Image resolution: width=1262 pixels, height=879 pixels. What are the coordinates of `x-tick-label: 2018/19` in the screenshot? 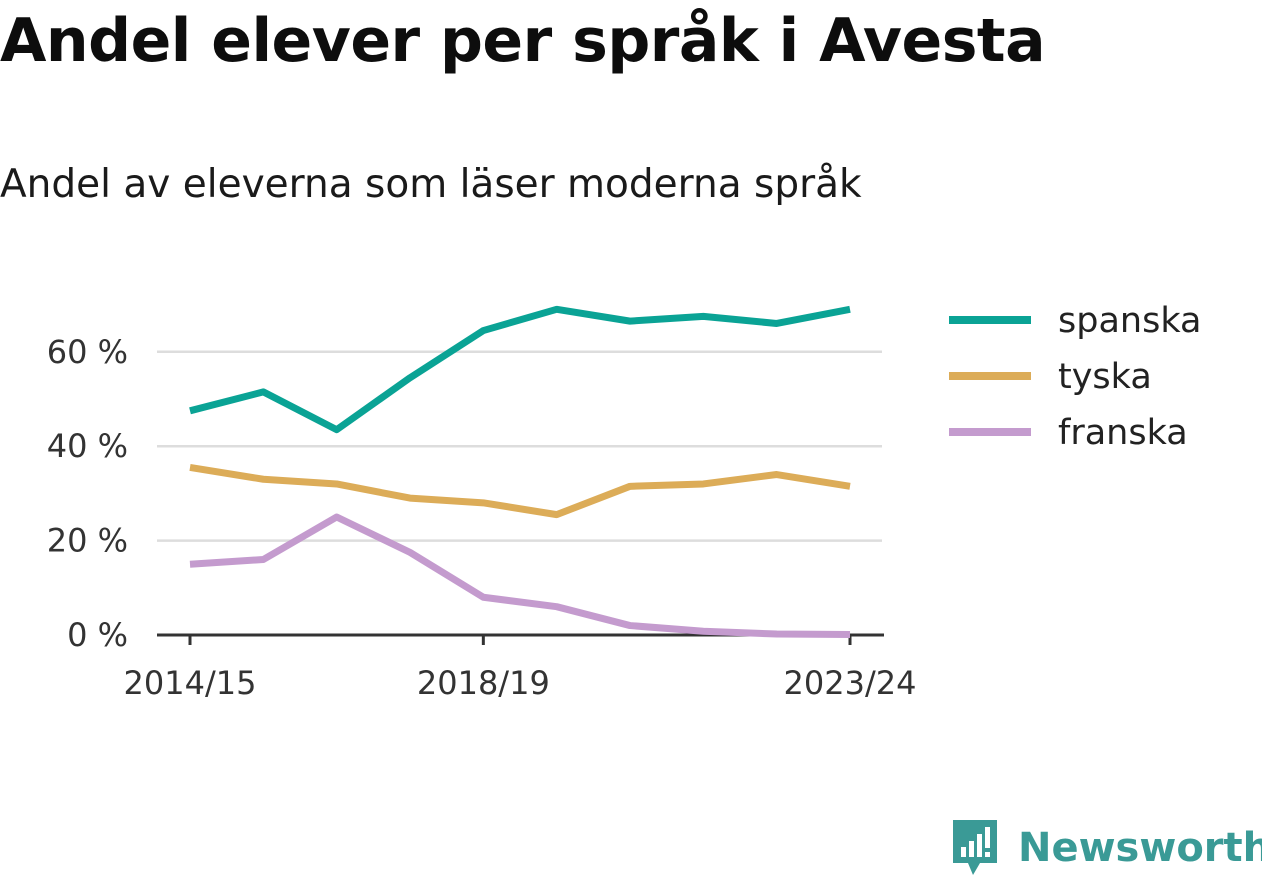 It's located at (483, 683).